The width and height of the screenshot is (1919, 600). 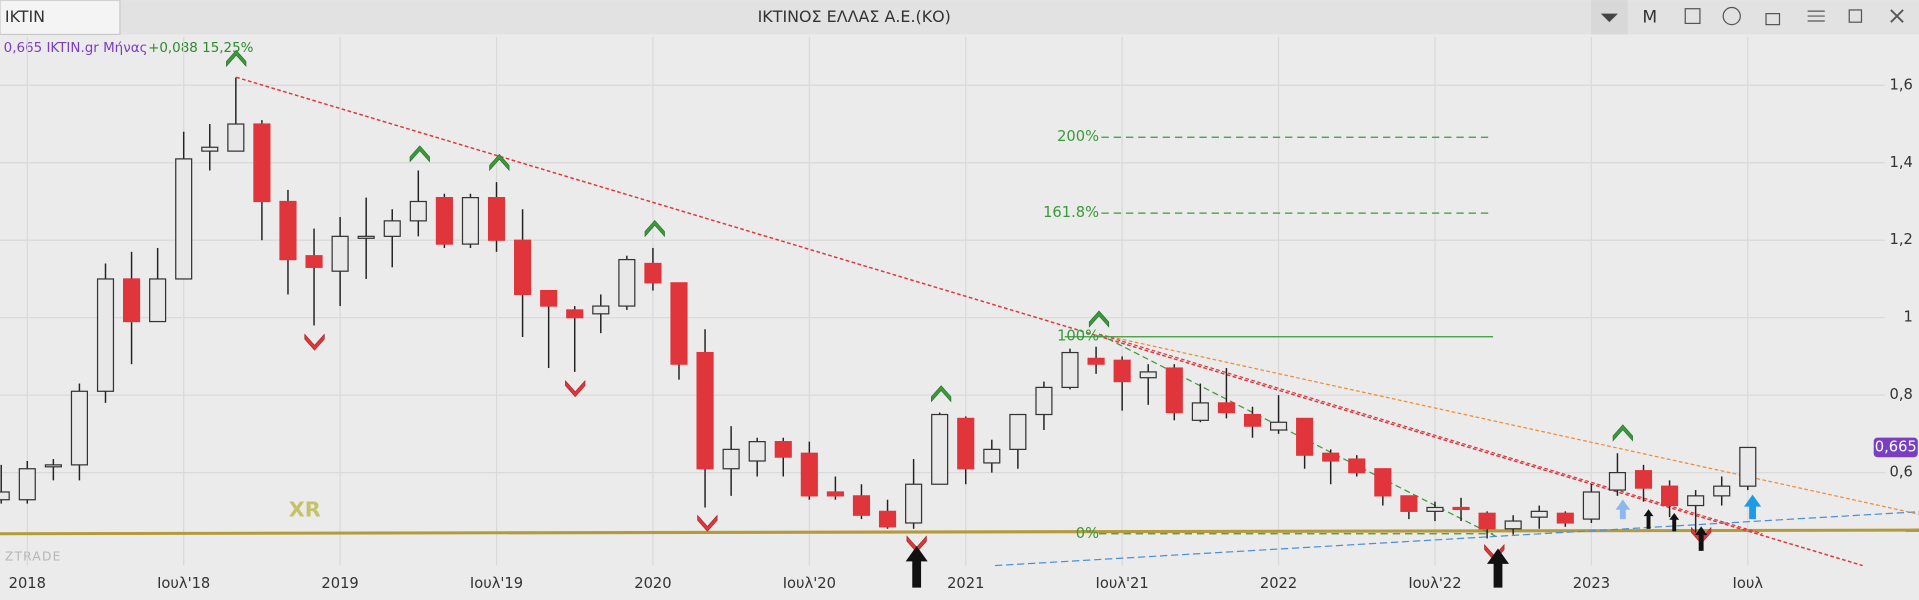 I want to click on x-tick-label: Ιουλ, so click(x=1748, y=583).